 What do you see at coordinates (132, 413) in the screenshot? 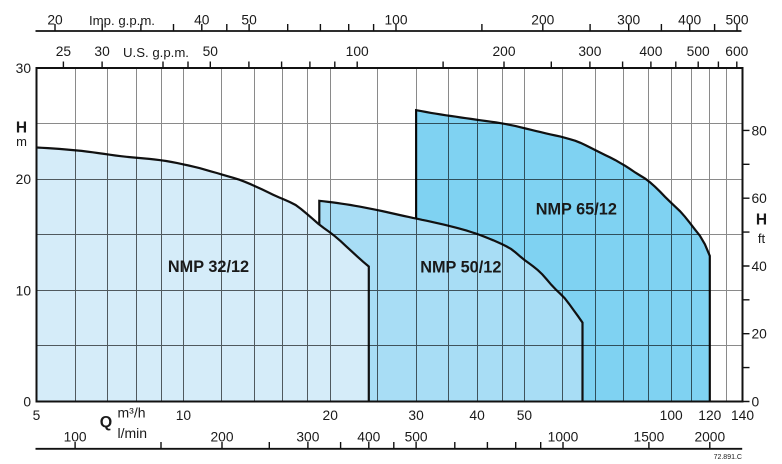
I see `svg-text: m³/h` at bounding box center [132, 413].